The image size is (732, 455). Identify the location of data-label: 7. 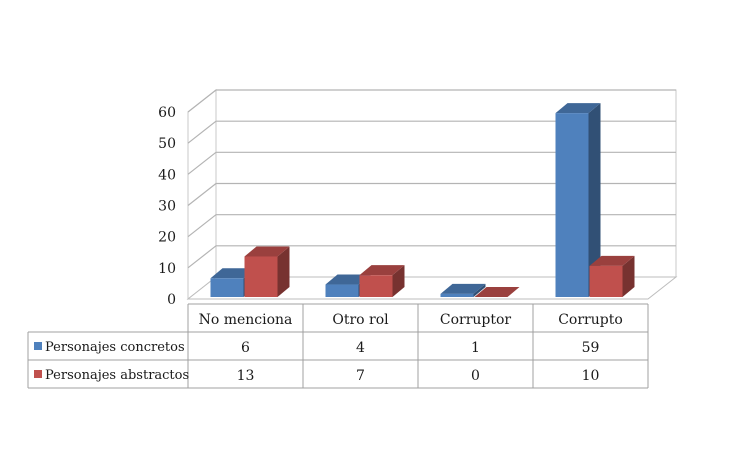
(360, 376).